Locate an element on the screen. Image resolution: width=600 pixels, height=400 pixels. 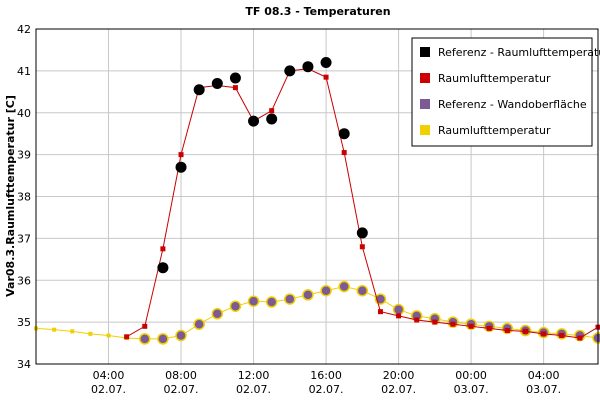
legend-box is located at coordinates (502, 92).